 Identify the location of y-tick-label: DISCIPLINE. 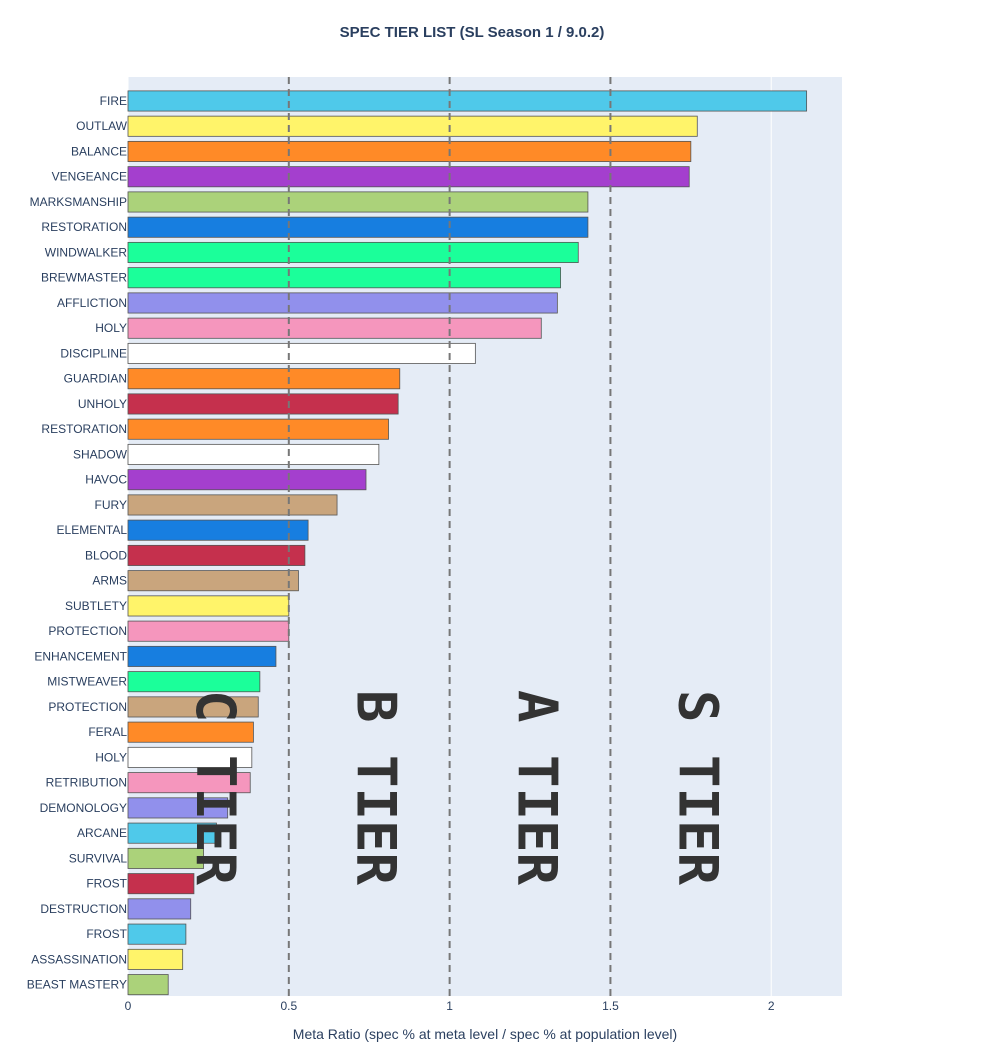
(93, 353).